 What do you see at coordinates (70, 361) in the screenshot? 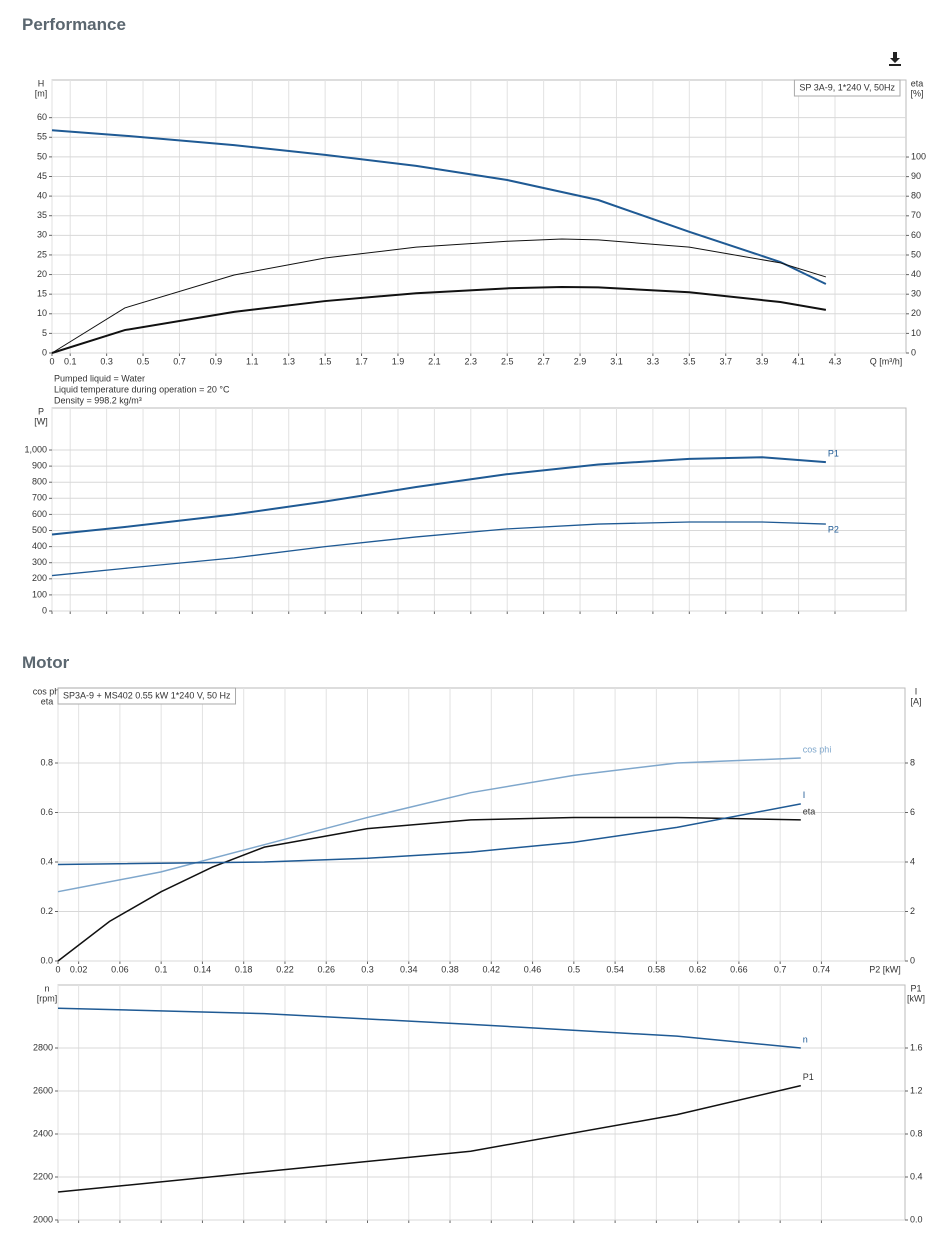
I see `x-tick-label: 0.1` at bounding box center [70, 361].